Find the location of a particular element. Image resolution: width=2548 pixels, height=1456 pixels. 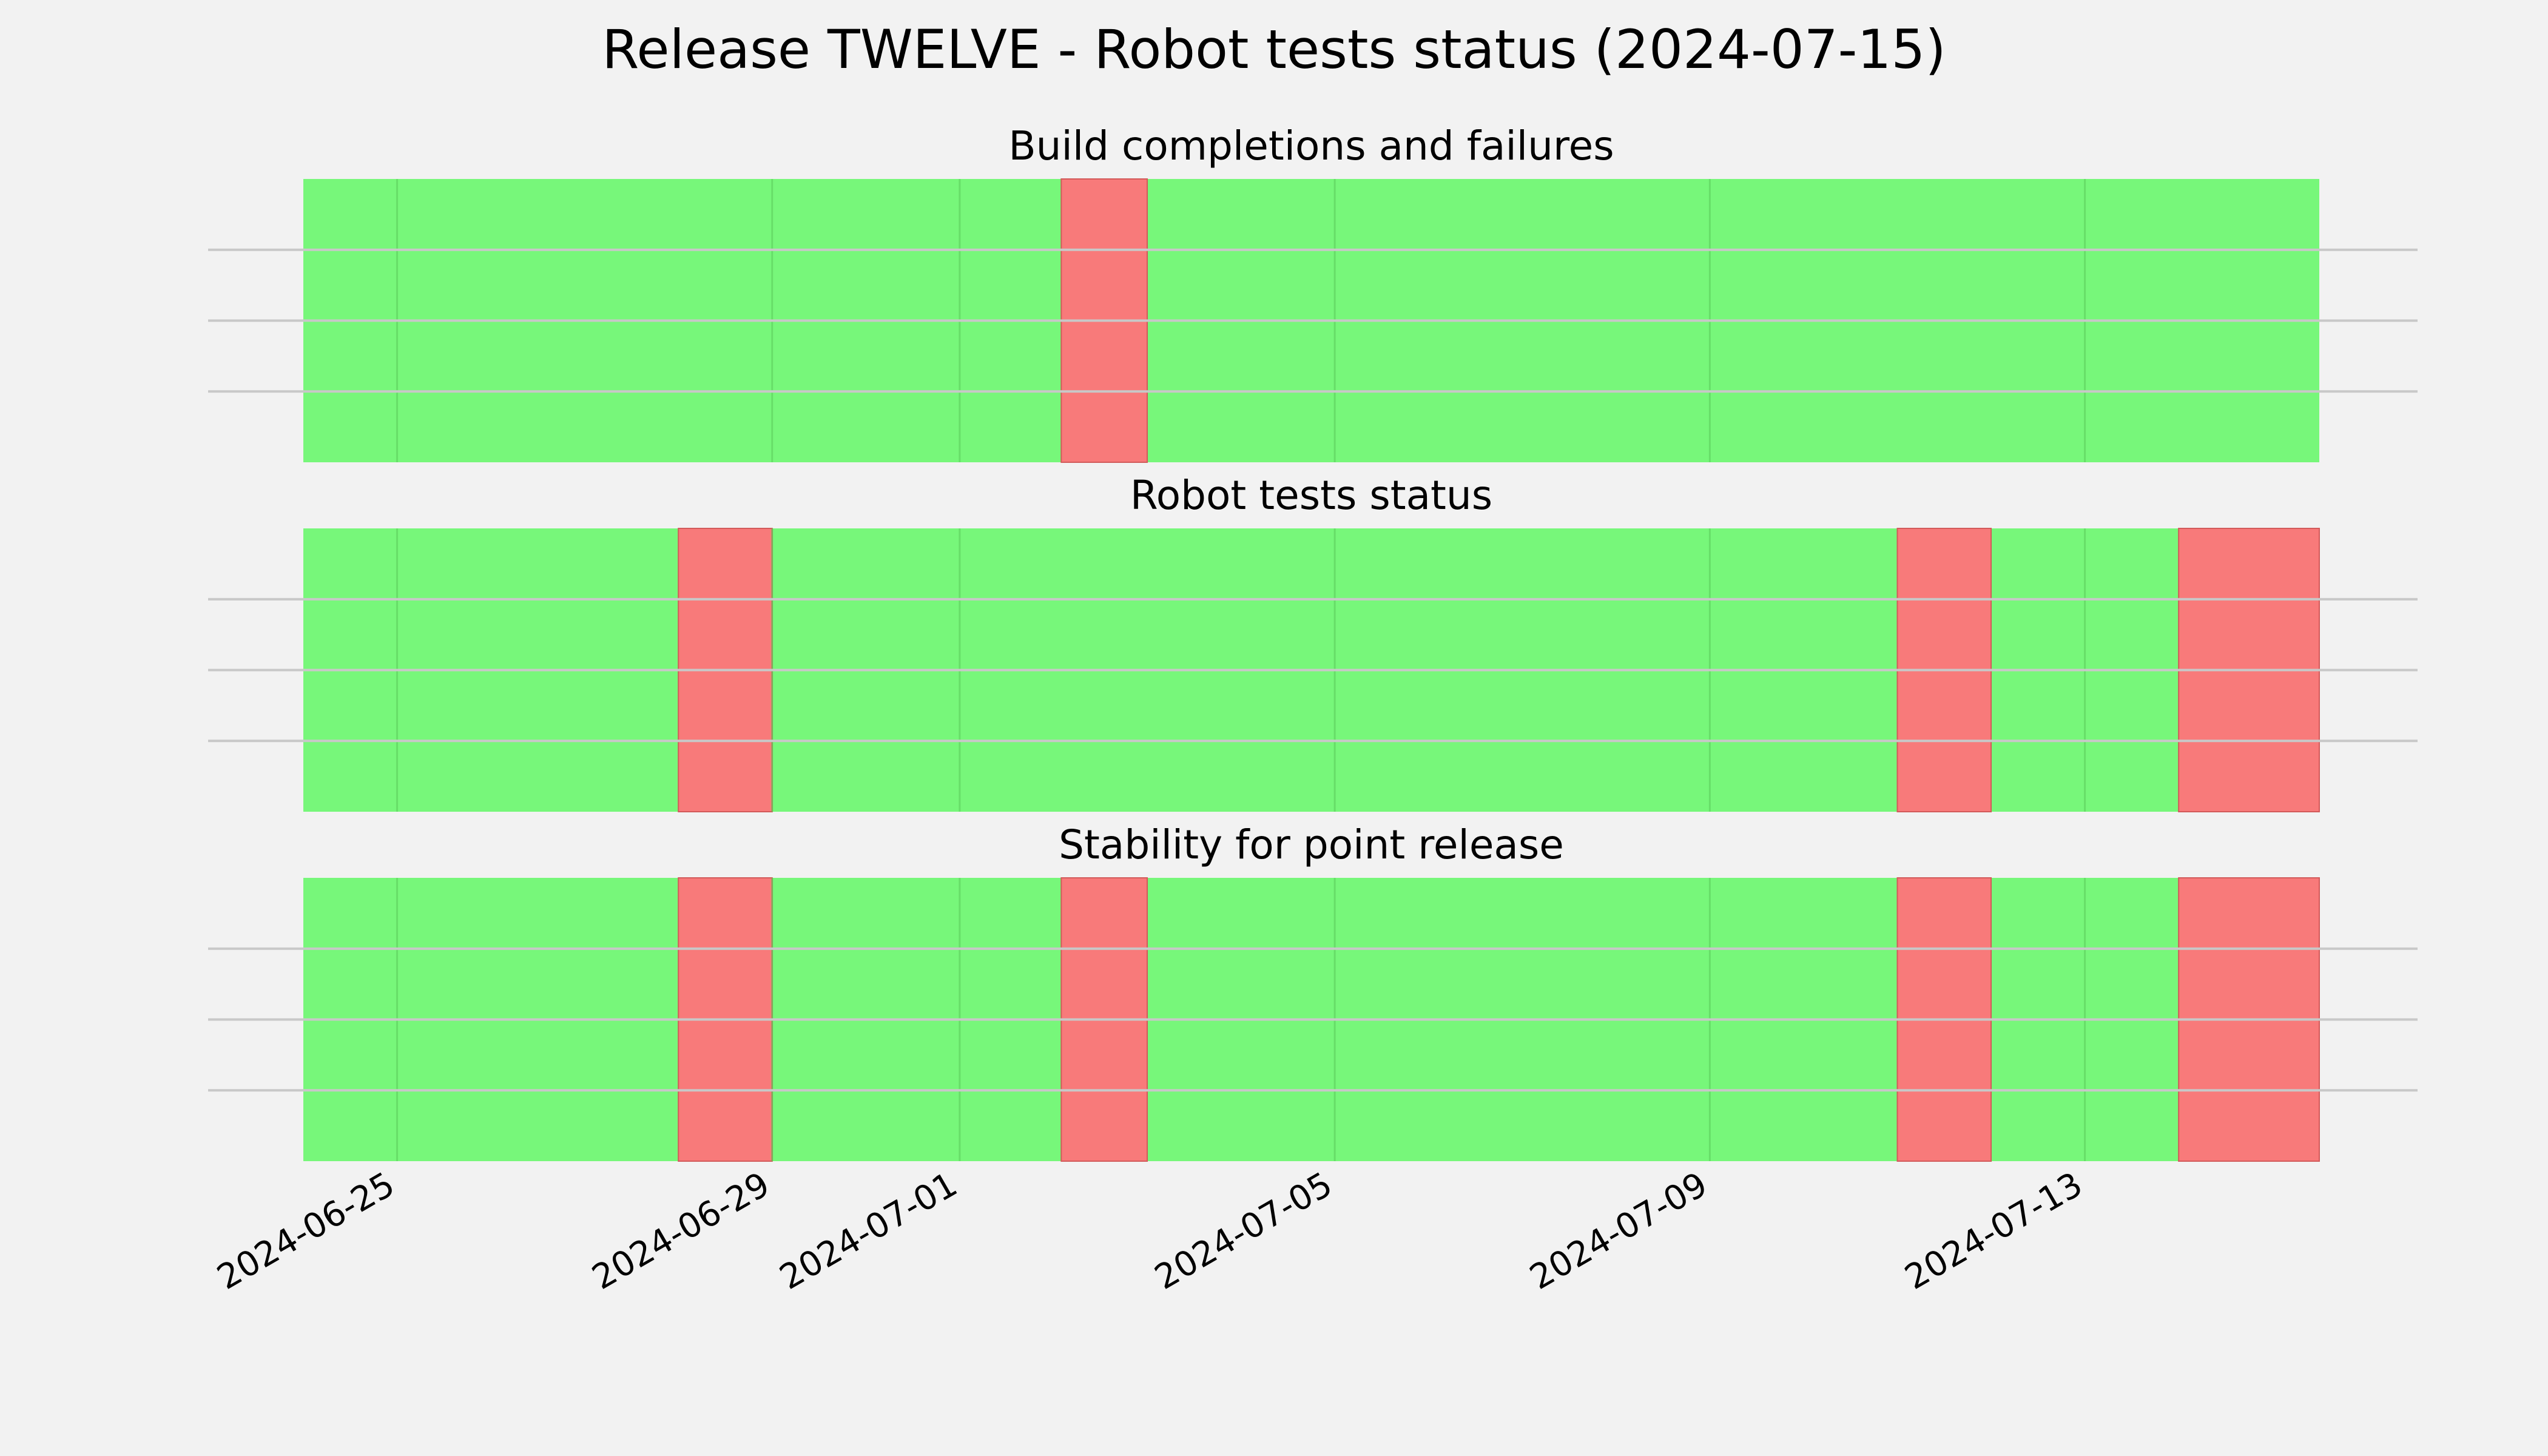

panel-title: Stability for point release is located at coordinates (1311, 844).